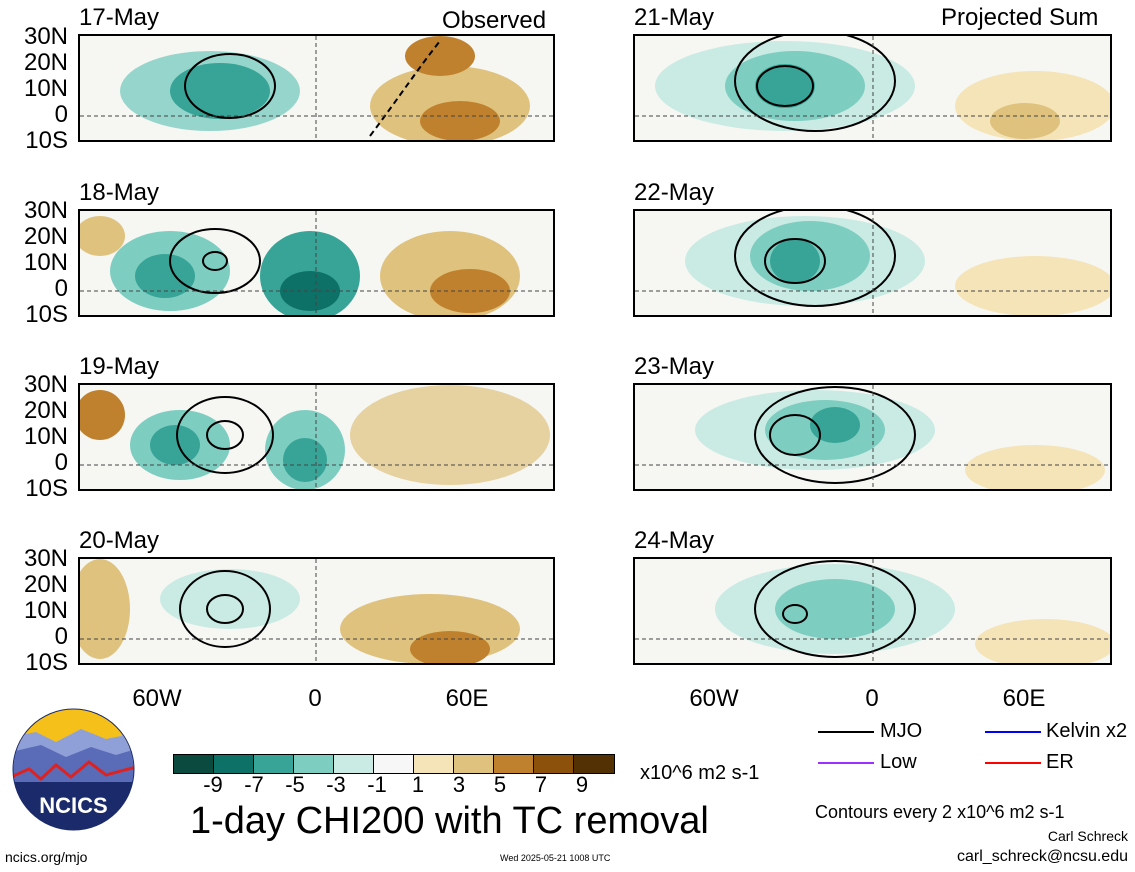 Image resolution: width=1135 pixels, height=872 pixels. Describe the element at coordinates (846, 732) in the screenshot. I see `legend-line-mjo` at that location.